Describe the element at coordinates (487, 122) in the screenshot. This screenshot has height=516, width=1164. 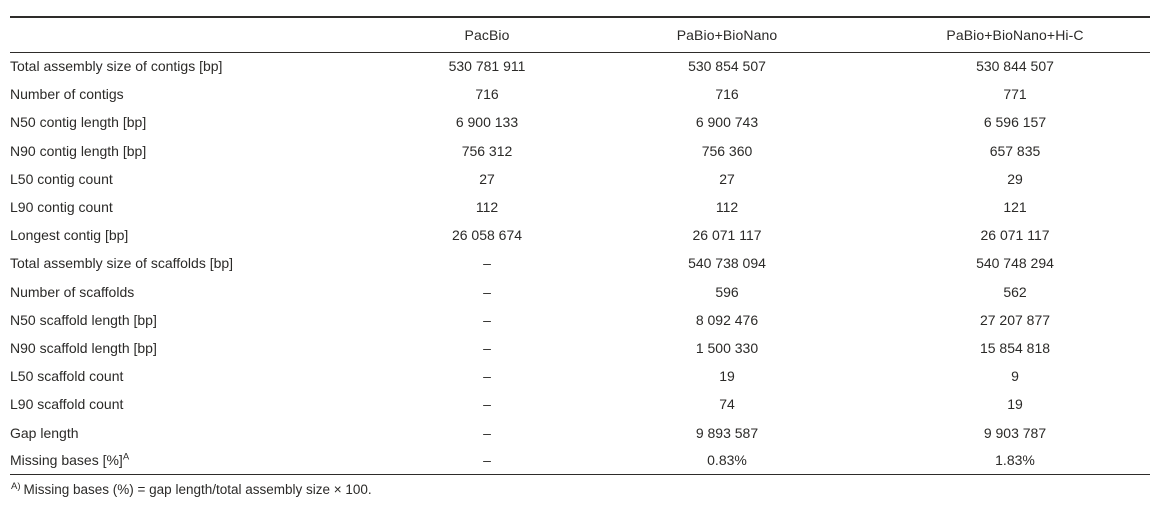
I see `cell: 6 900 133` at that location.